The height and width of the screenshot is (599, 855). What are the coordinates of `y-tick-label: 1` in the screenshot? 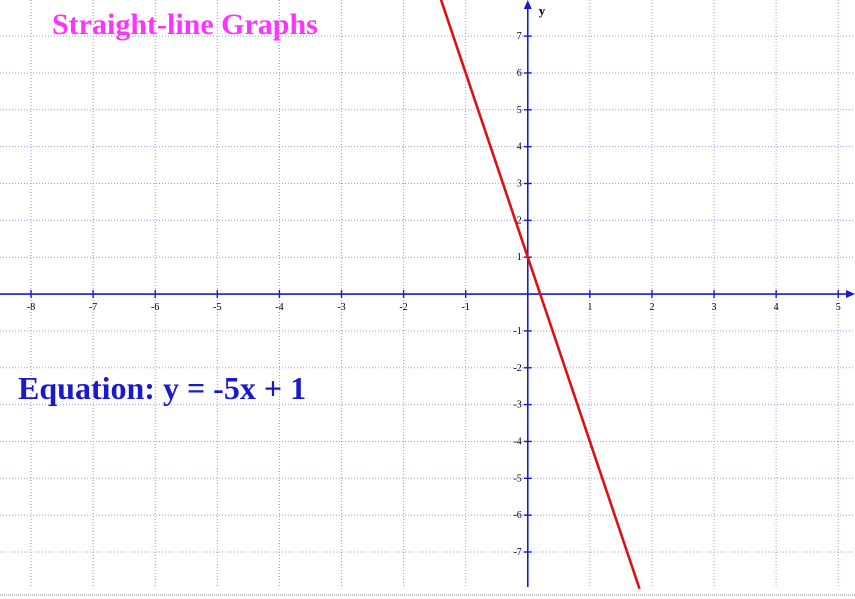 It's located at (519, 257).